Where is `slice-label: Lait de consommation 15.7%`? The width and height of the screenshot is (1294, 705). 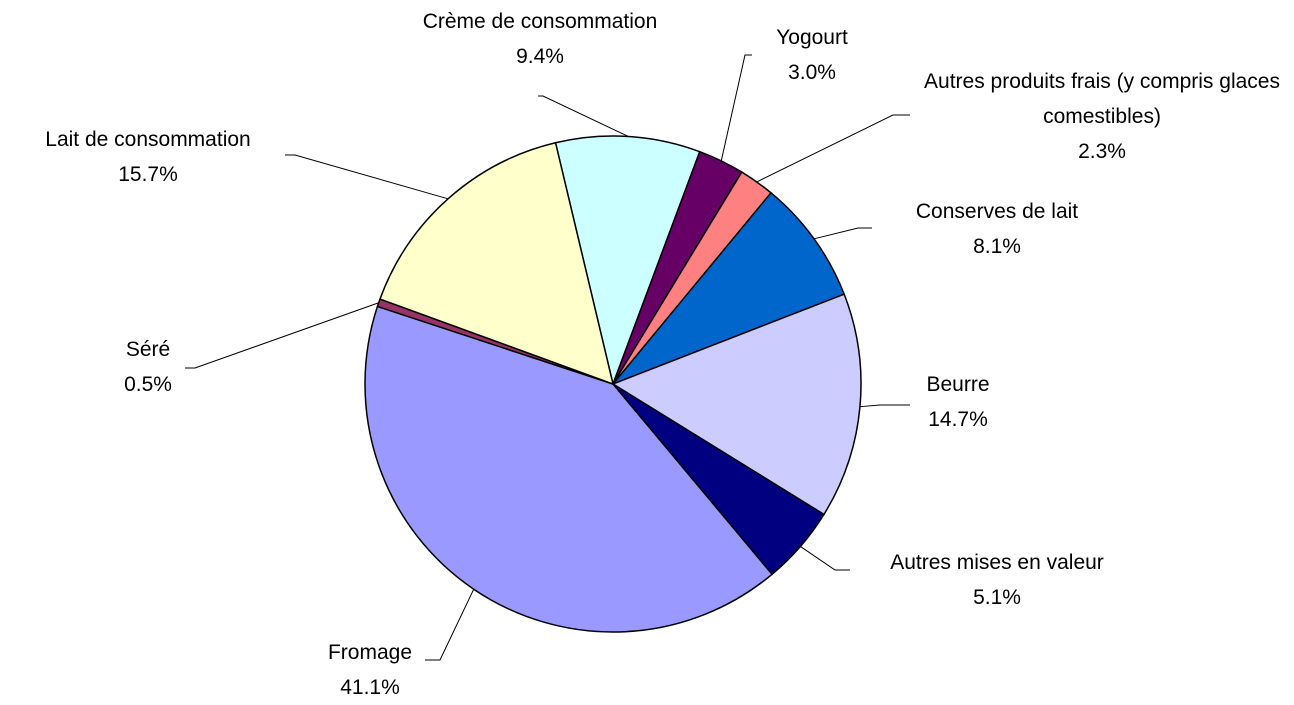 slice-label: Lait de consommation 15.7% is located at coordinates (148, 157).